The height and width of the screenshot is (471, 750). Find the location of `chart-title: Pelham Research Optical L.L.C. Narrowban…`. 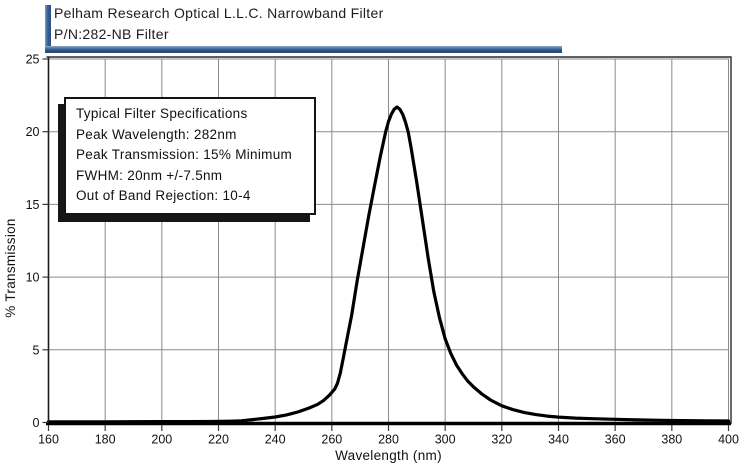

chart-title: Pelham Research Optical L.L.C. Narrowban… is located at coordinates (219, 13).